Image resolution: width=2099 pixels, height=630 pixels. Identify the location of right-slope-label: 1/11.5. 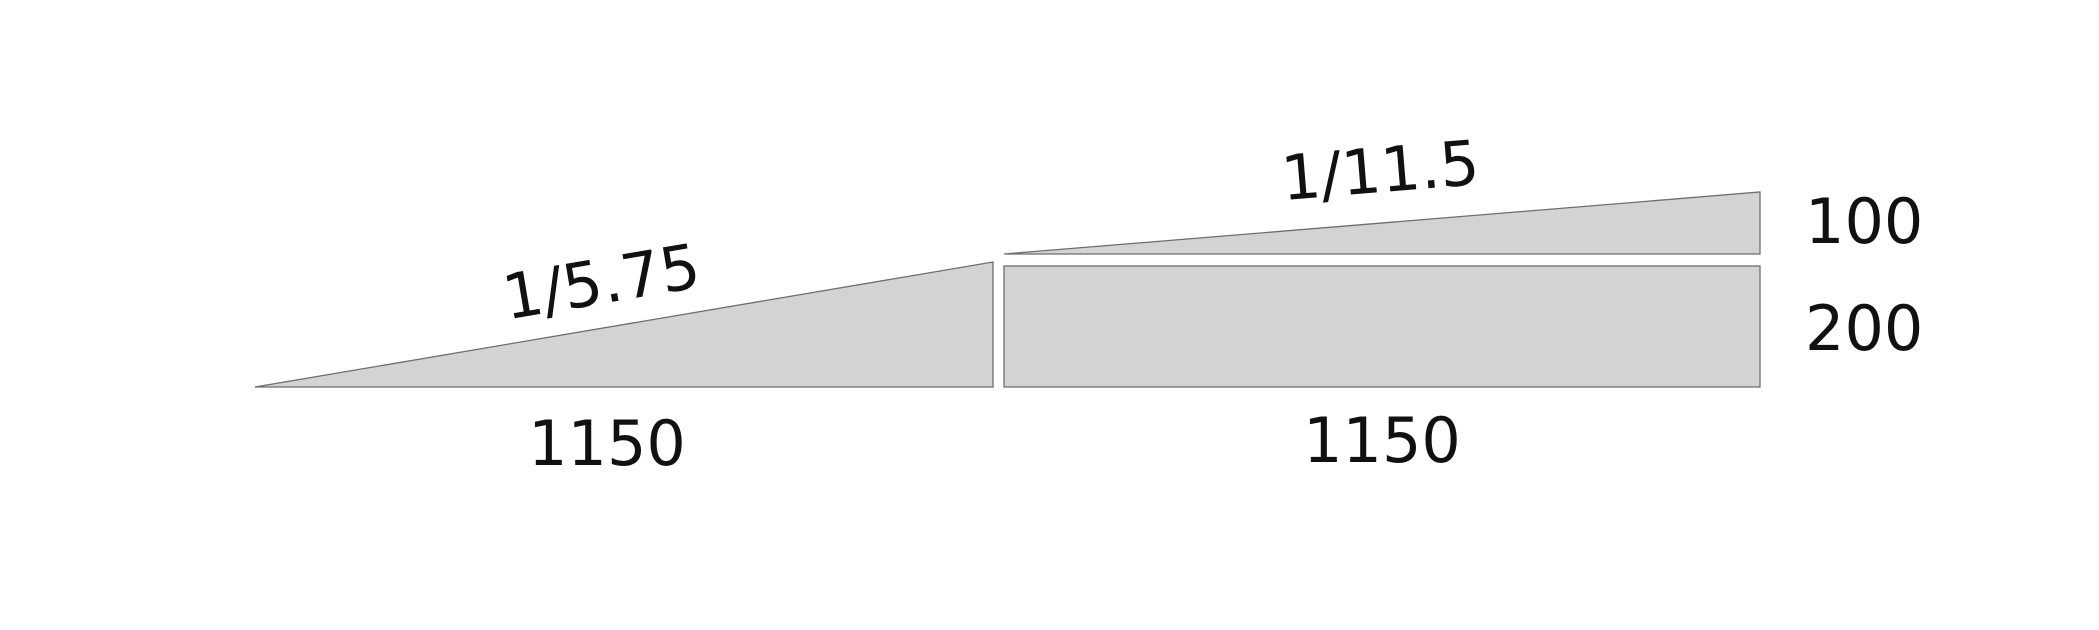
(1380, 170).